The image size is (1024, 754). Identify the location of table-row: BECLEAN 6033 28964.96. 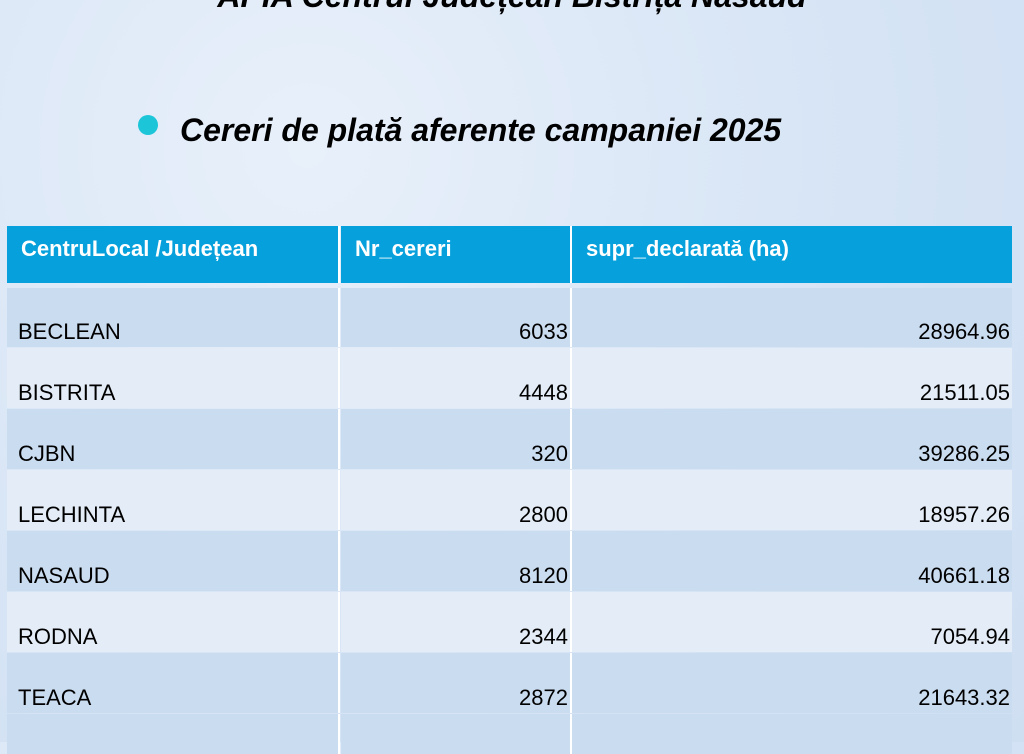
(509, 317).